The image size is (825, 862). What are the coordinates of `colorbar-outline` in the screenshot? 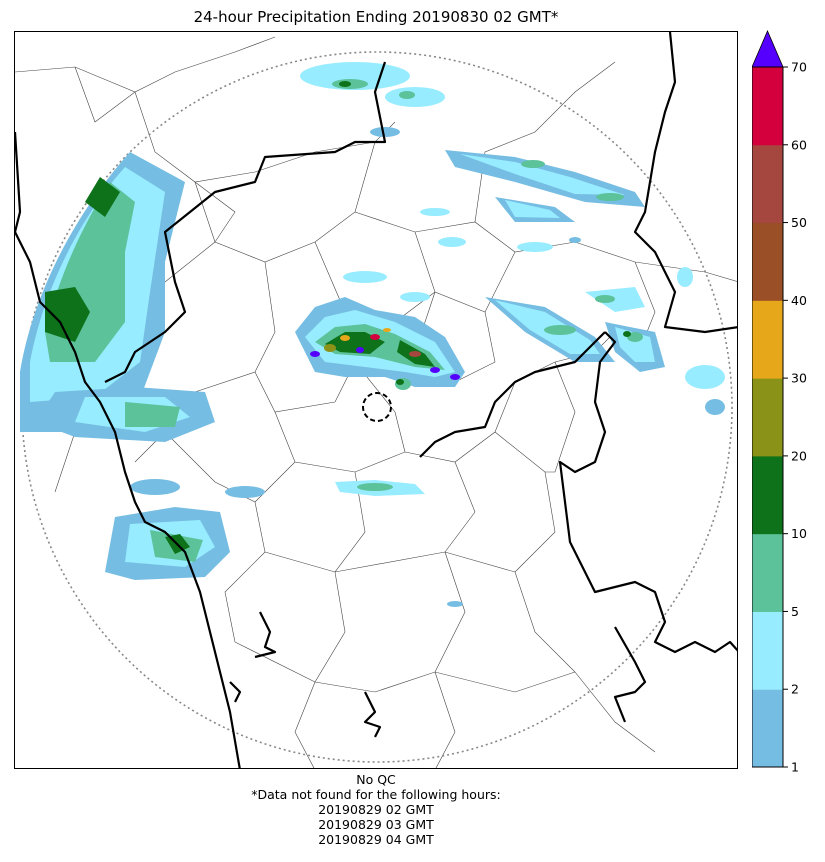 It's located at (768, 417).